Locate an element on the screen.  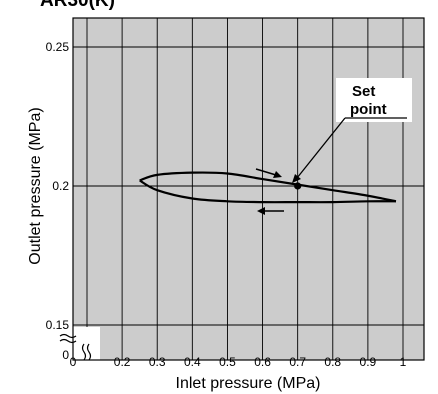
y-axis-label: Outlet pressure (MPa) is located at coordinates (35, 185).